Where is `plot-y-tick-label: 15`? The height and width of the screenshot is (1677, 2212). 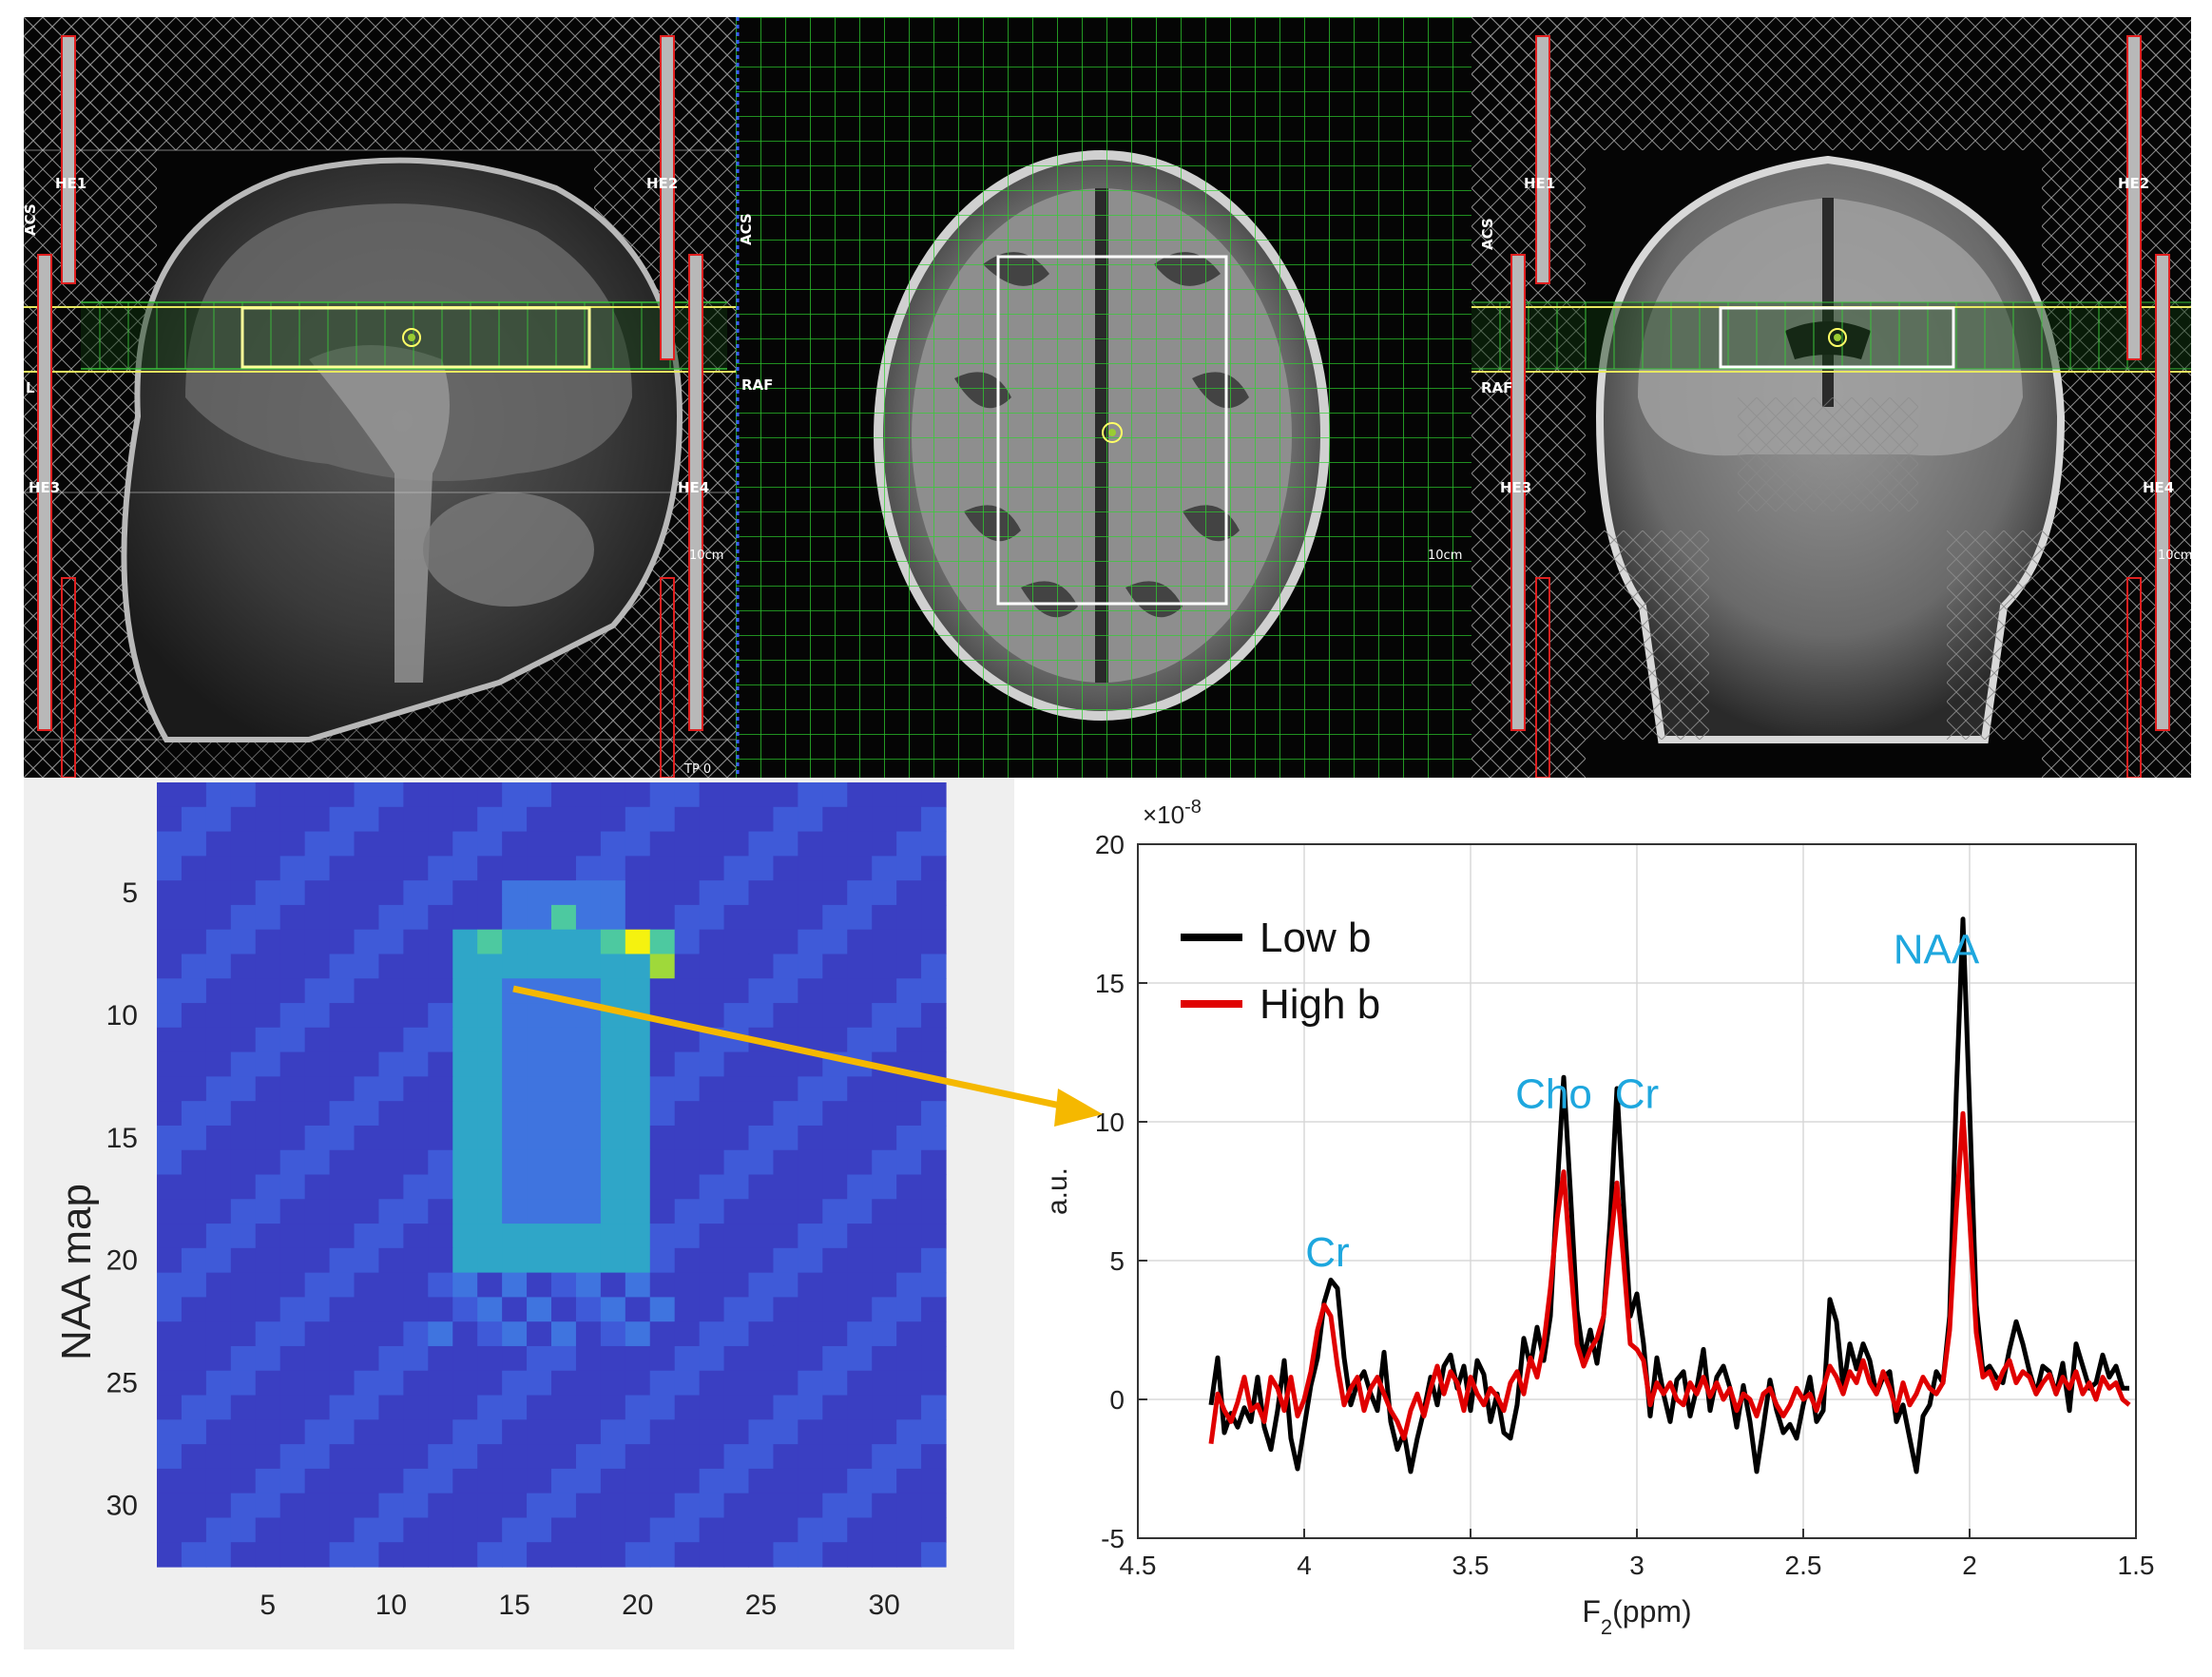 plot-y-tick-label: 15 is located at coordinates (1110, 983).